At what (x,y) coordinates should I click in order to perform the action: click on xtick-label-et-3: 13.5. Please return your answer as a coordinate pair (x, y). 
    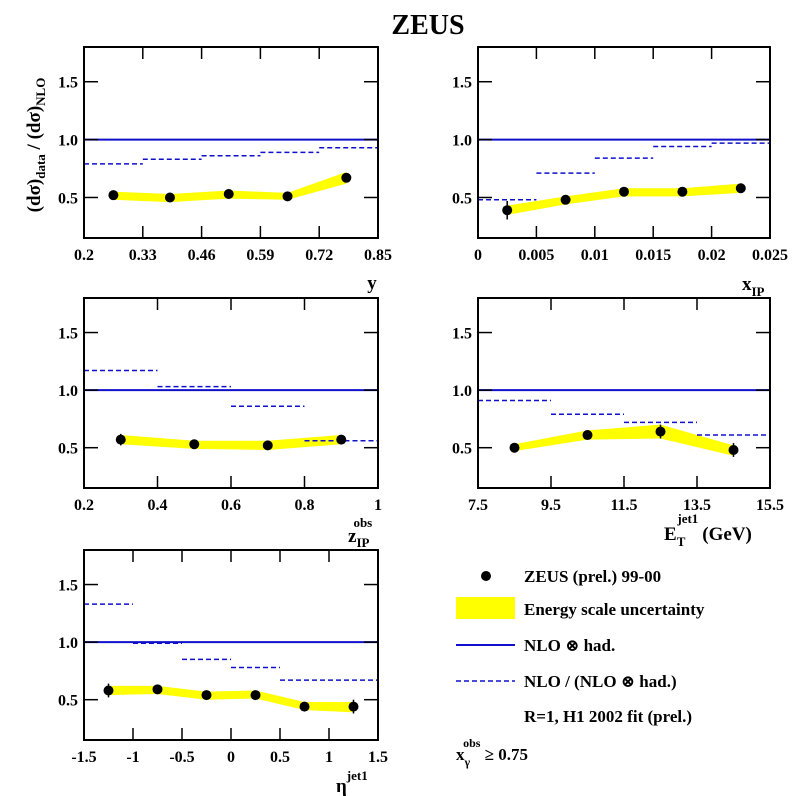
    Looking at the image, I should click on (697, 505).